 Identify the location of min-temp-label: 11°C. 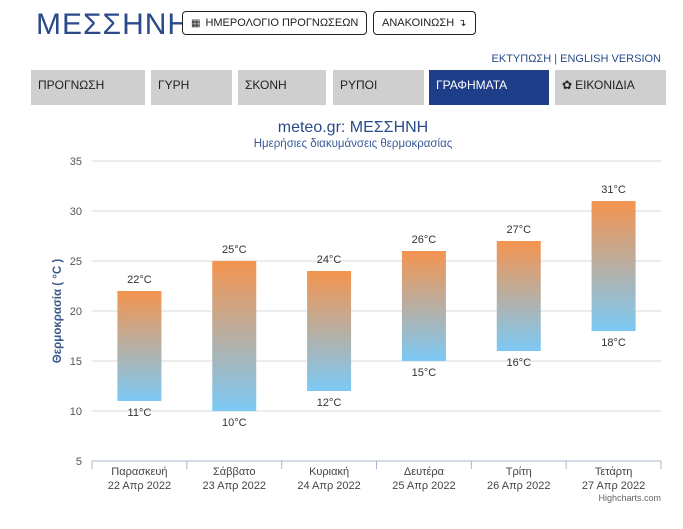
(140, 413).